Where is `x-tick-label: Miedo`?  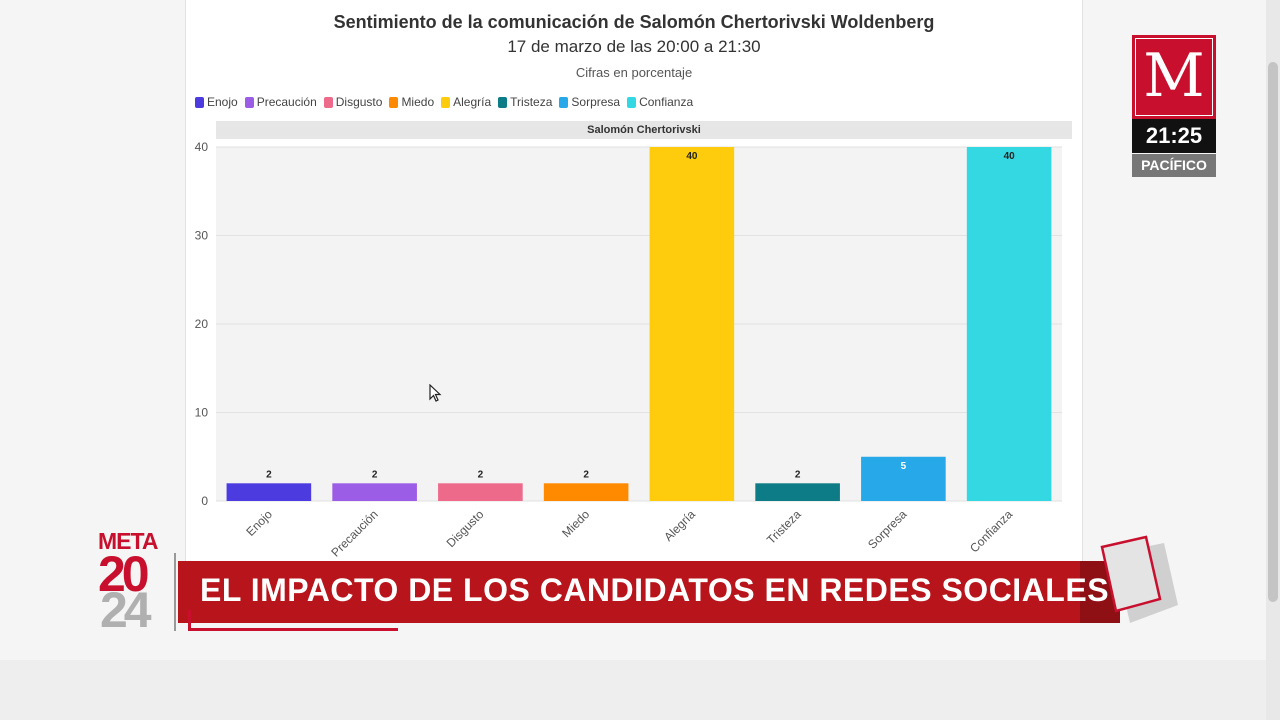 x-tick-label: Miedo is located at coordinates (575, 523).